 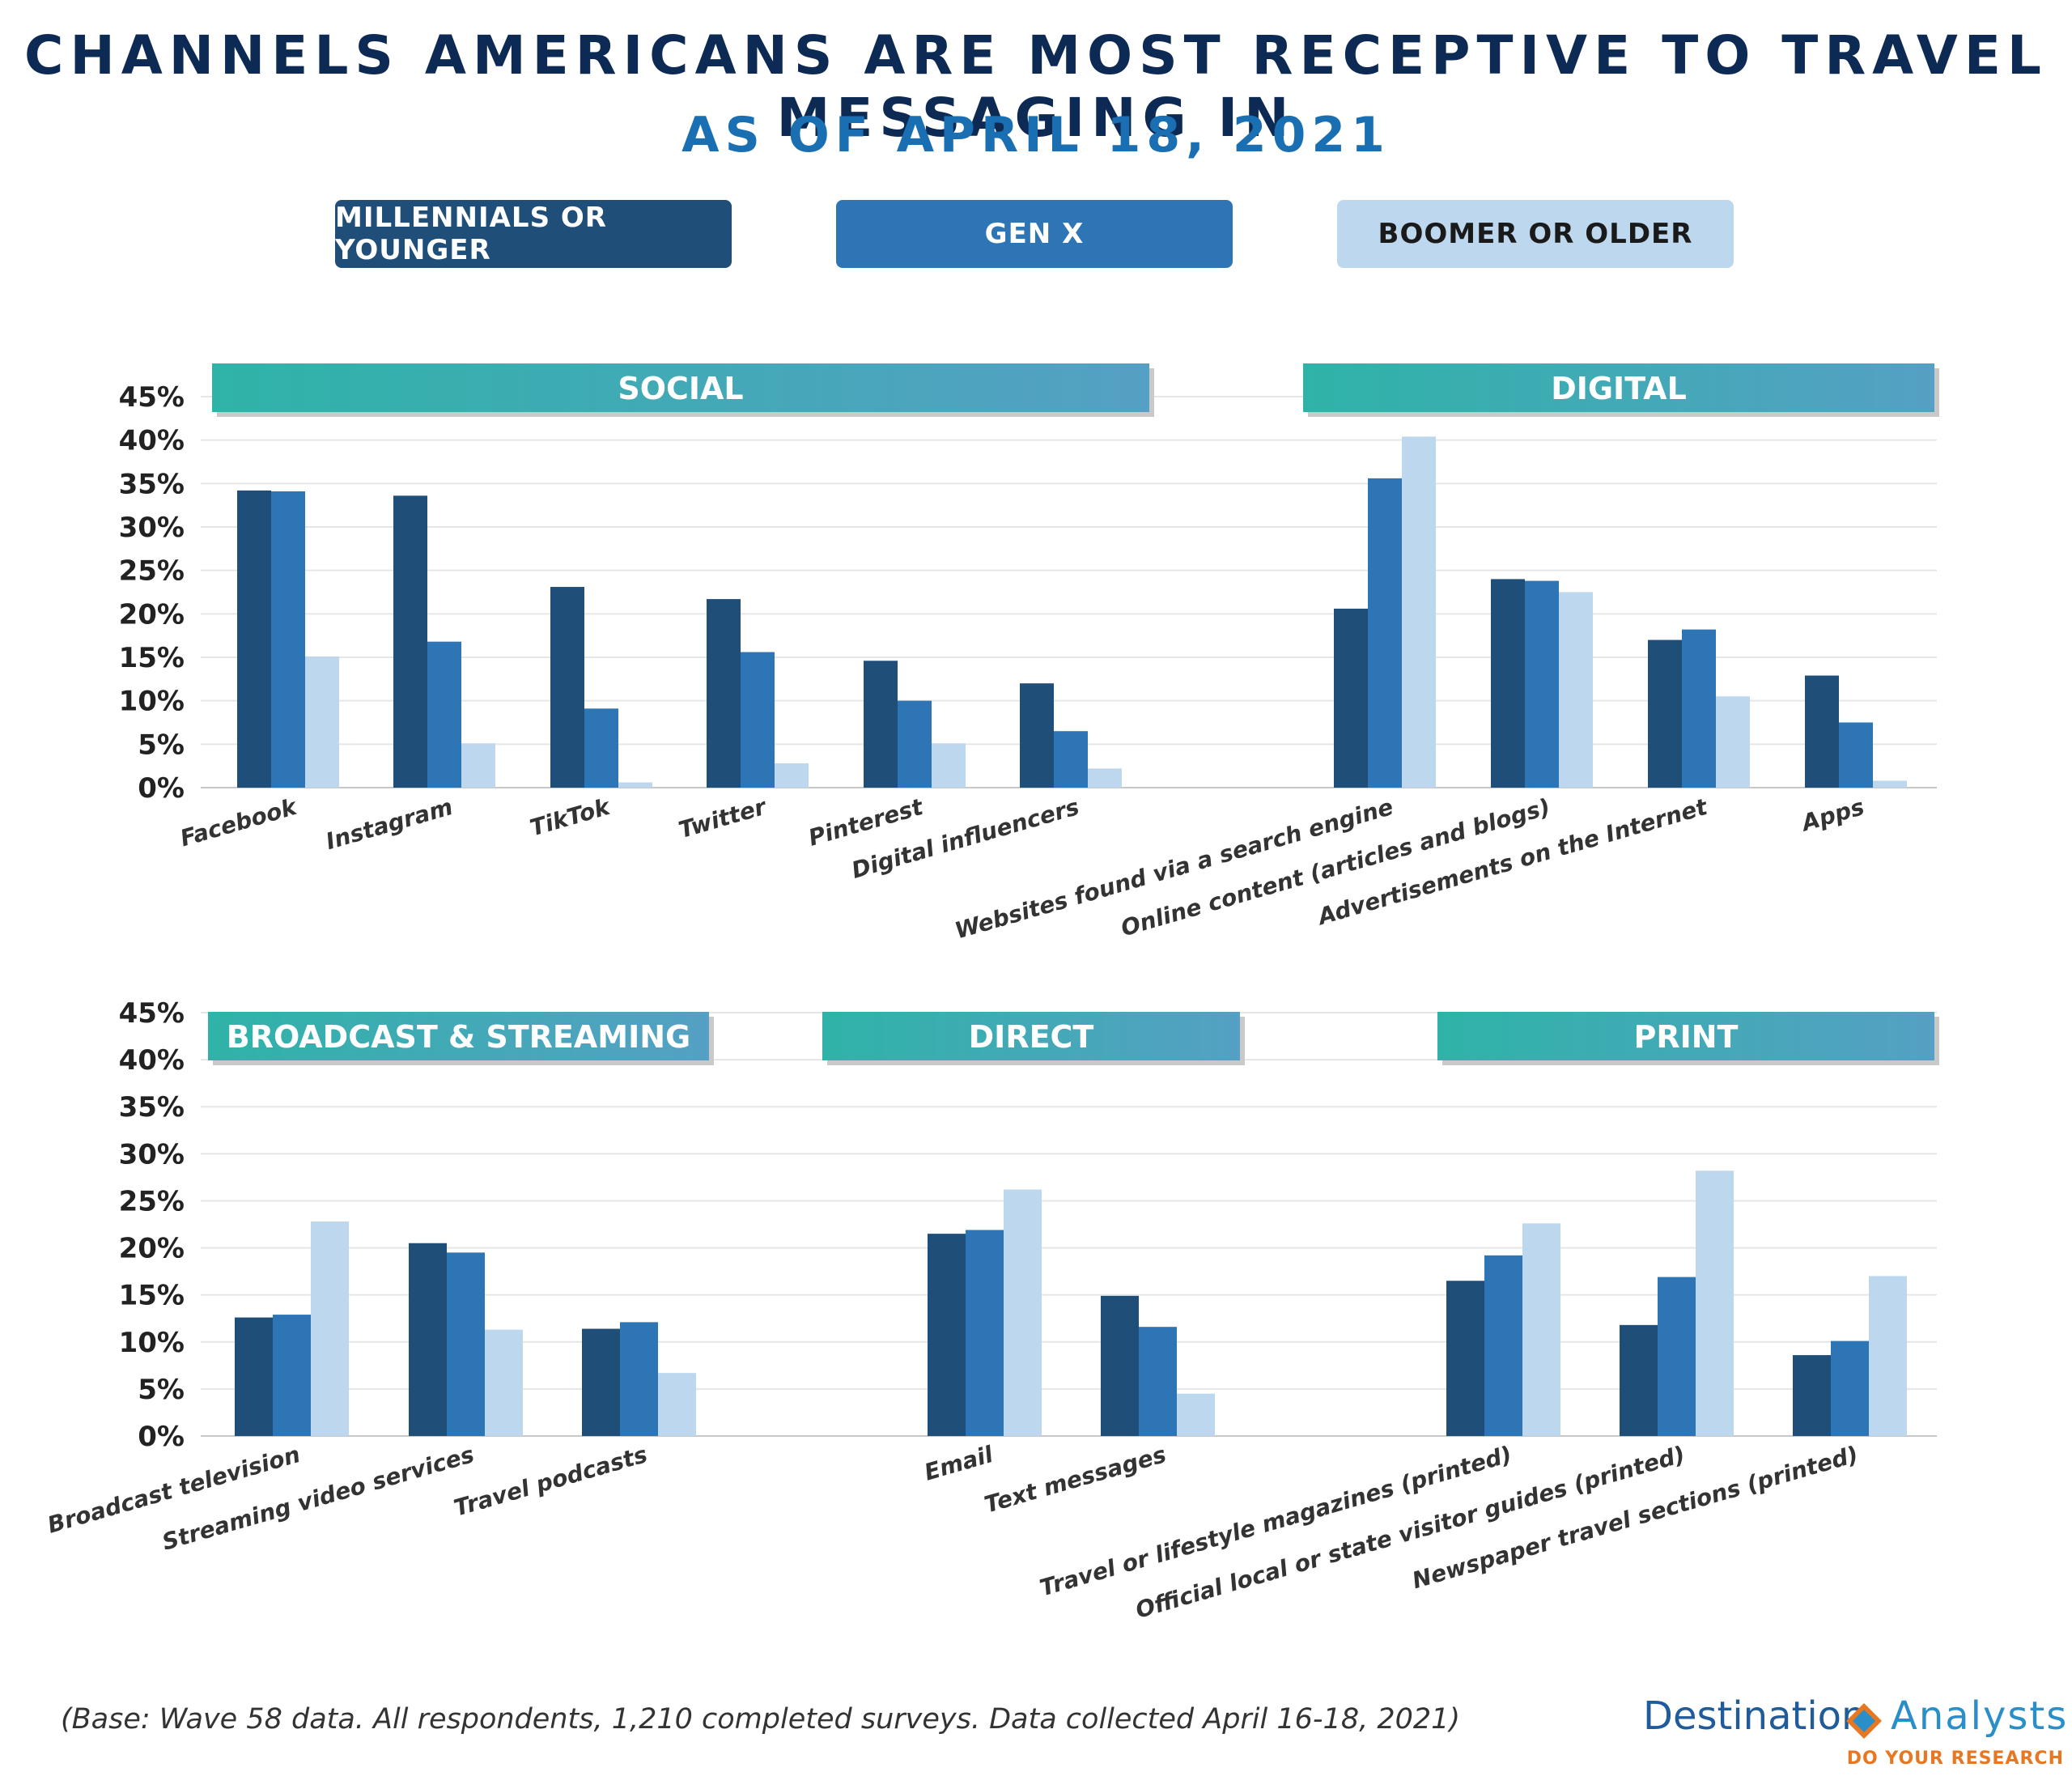 I want to click on category-label-streaming-video-services: Streaming video services, so click(x=318, y=1499).